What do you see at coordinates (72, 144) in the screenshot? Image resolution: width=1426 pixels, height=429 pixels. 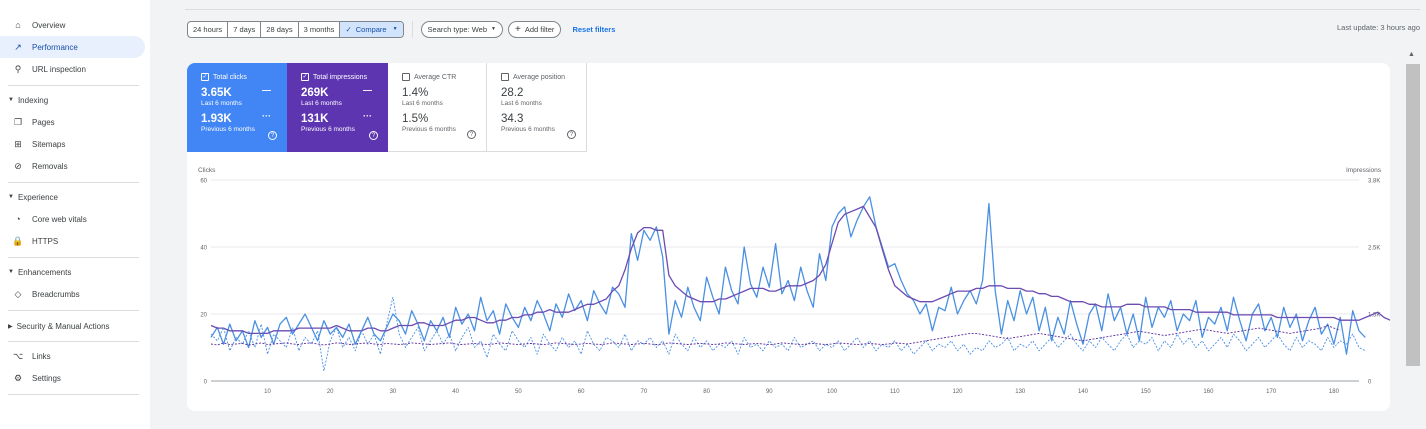 I see `sidebar-item-sitemaps: ⊞ Sitemaps` at bounding box center [72, 144].